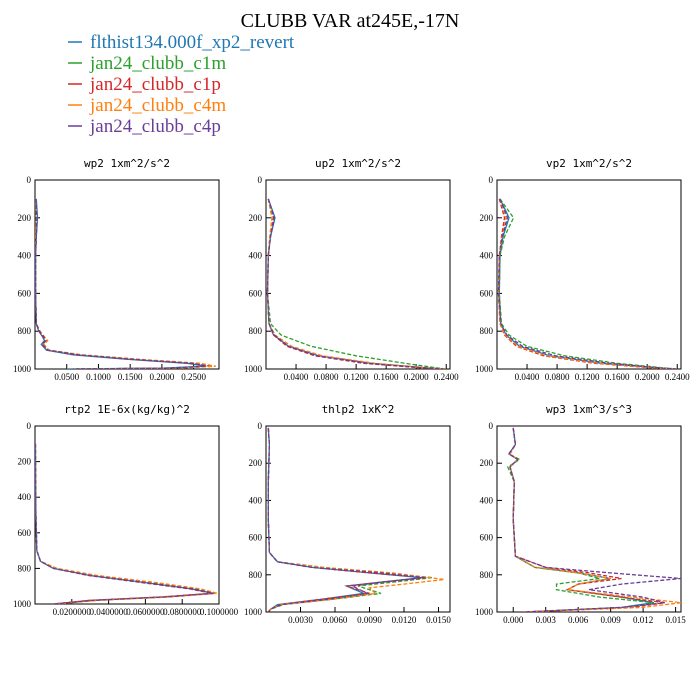  I want to click on legend-label: flthist134.000f_xp2_revert, so click(192, 42).